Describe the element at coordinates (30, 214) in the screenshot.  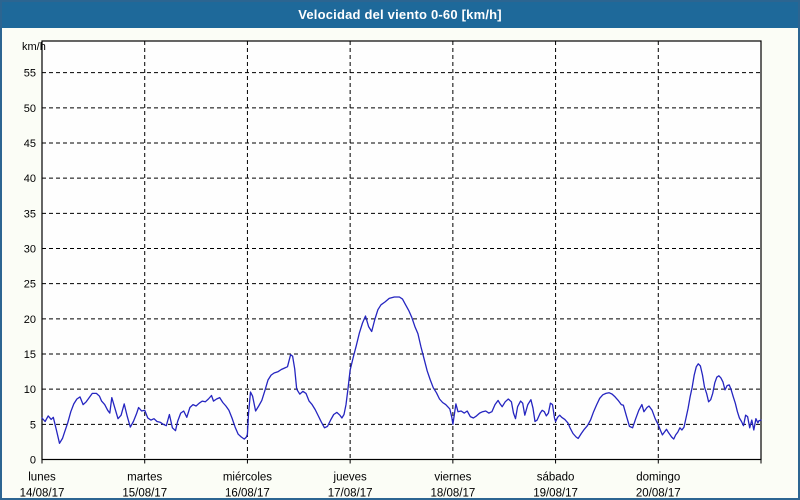
I see `y-tick-label: 35` at that location.